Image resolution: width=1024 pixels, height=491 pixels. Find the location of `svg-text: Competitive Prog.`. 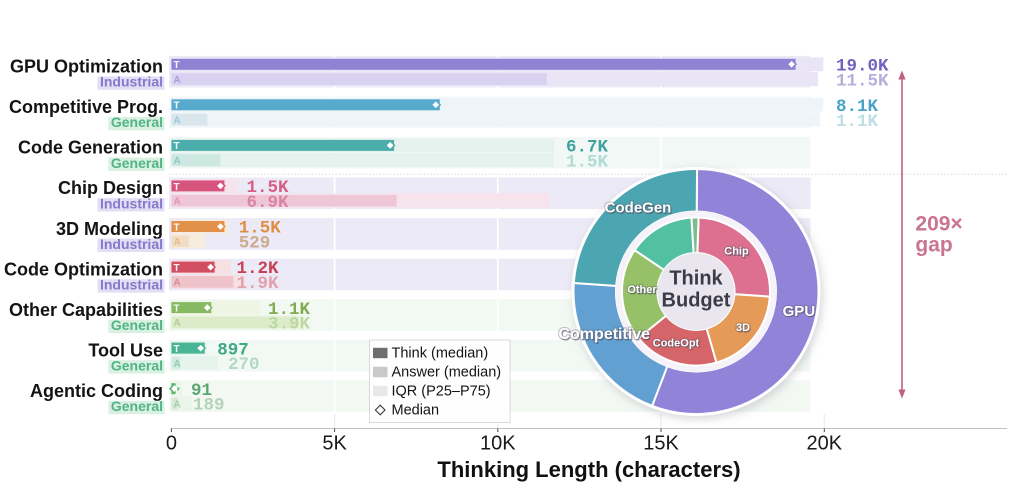

svg-text: Competitive Prog. is located at coordinates (86, 107).